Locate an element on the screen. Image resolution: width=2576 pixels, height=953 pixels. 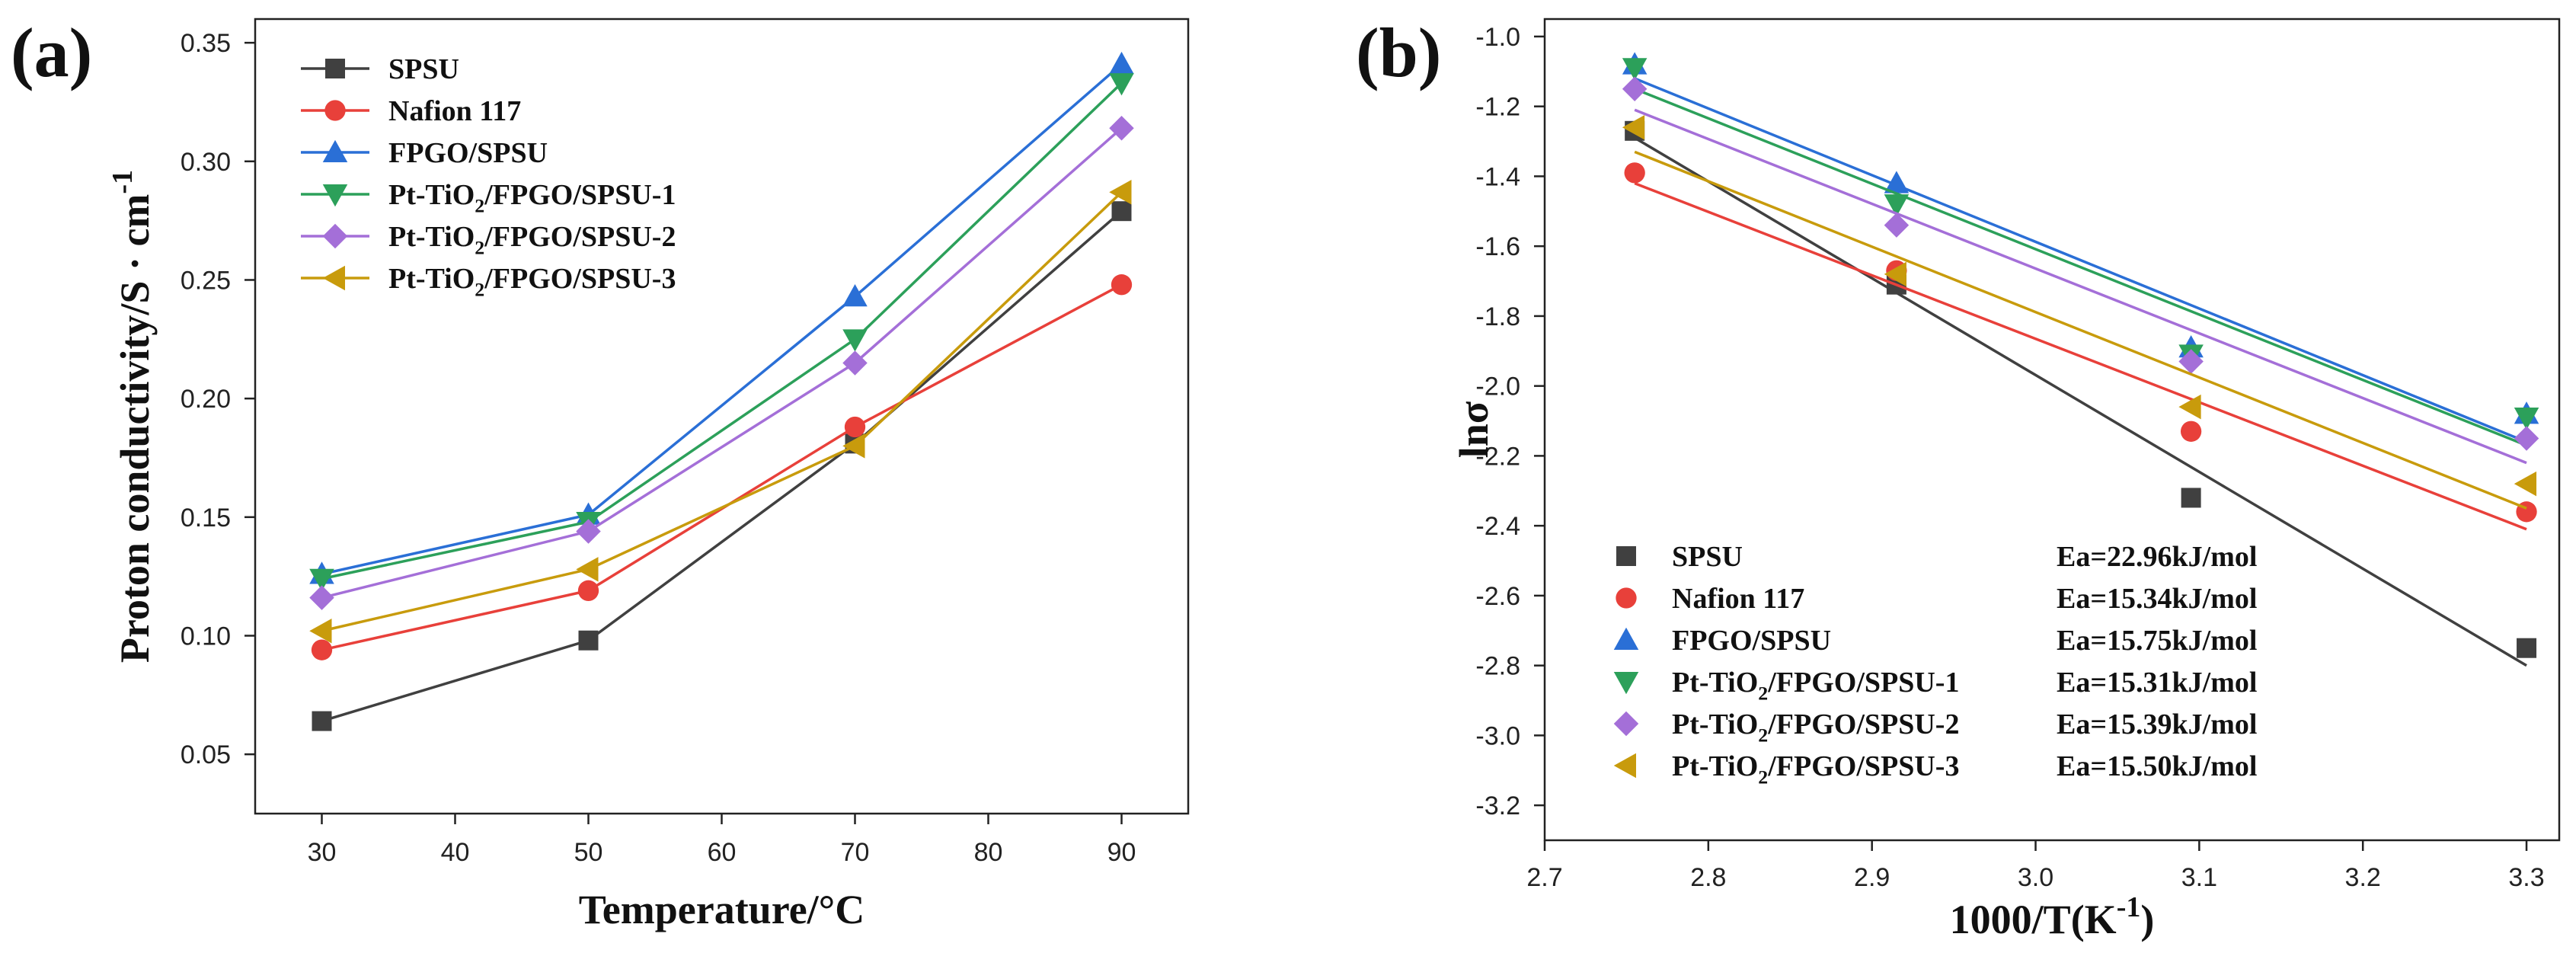
y-tick-label: -2.6 is located at coordinates (1497, 596).